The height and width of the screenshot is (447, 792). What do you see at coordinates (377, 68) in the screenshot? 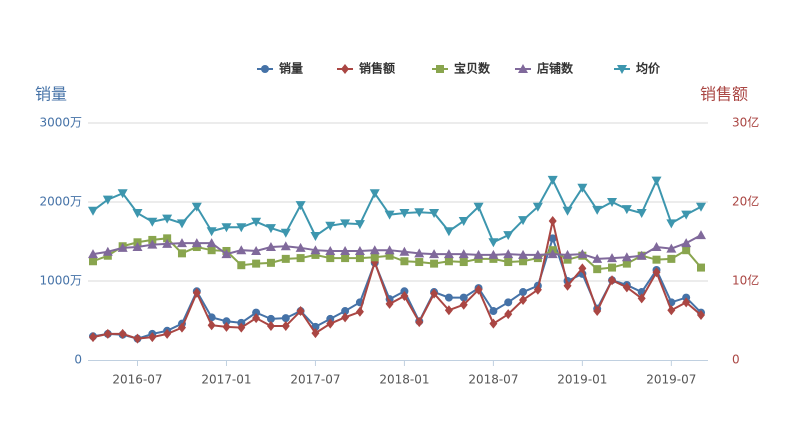
I see `legend-label: 销售额` at bounding box center [377, 68].